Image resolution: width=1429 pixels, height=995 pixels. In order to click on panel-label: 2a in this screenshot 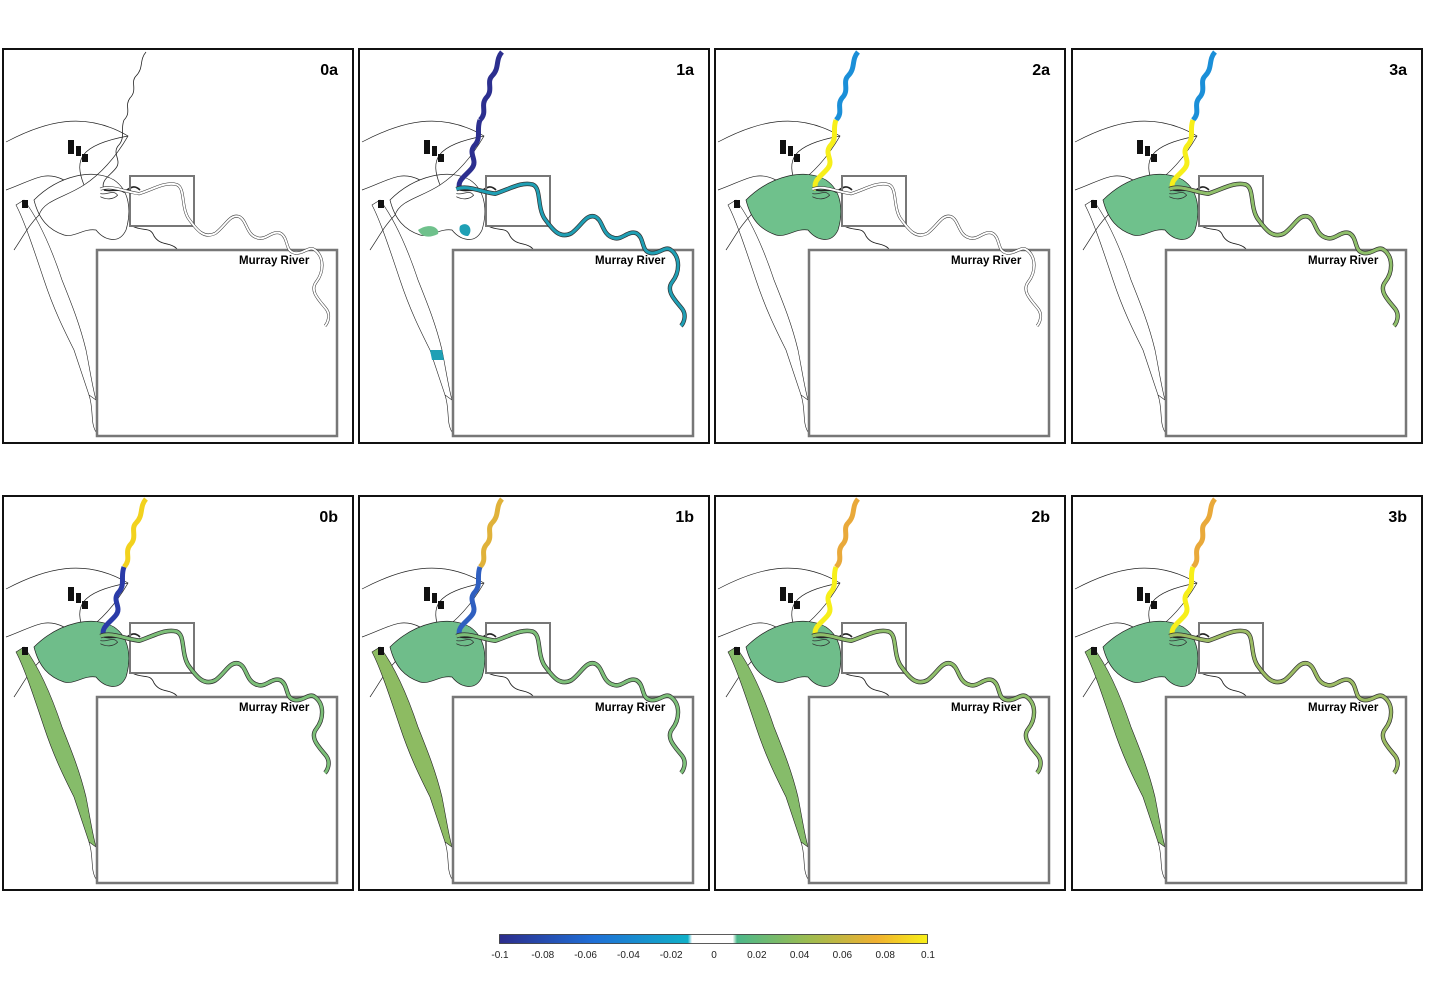, I will do `click(1041, 70)`.